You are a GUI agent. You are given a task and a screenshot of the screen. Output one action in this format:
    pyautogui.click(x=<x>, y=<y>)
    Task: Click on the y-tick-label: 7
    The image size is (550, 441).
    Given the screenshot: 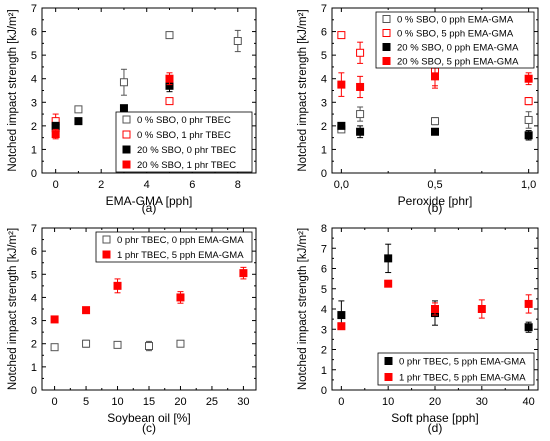 What is the action you would take?
    pyautogui.click(x=34, y=229)
    